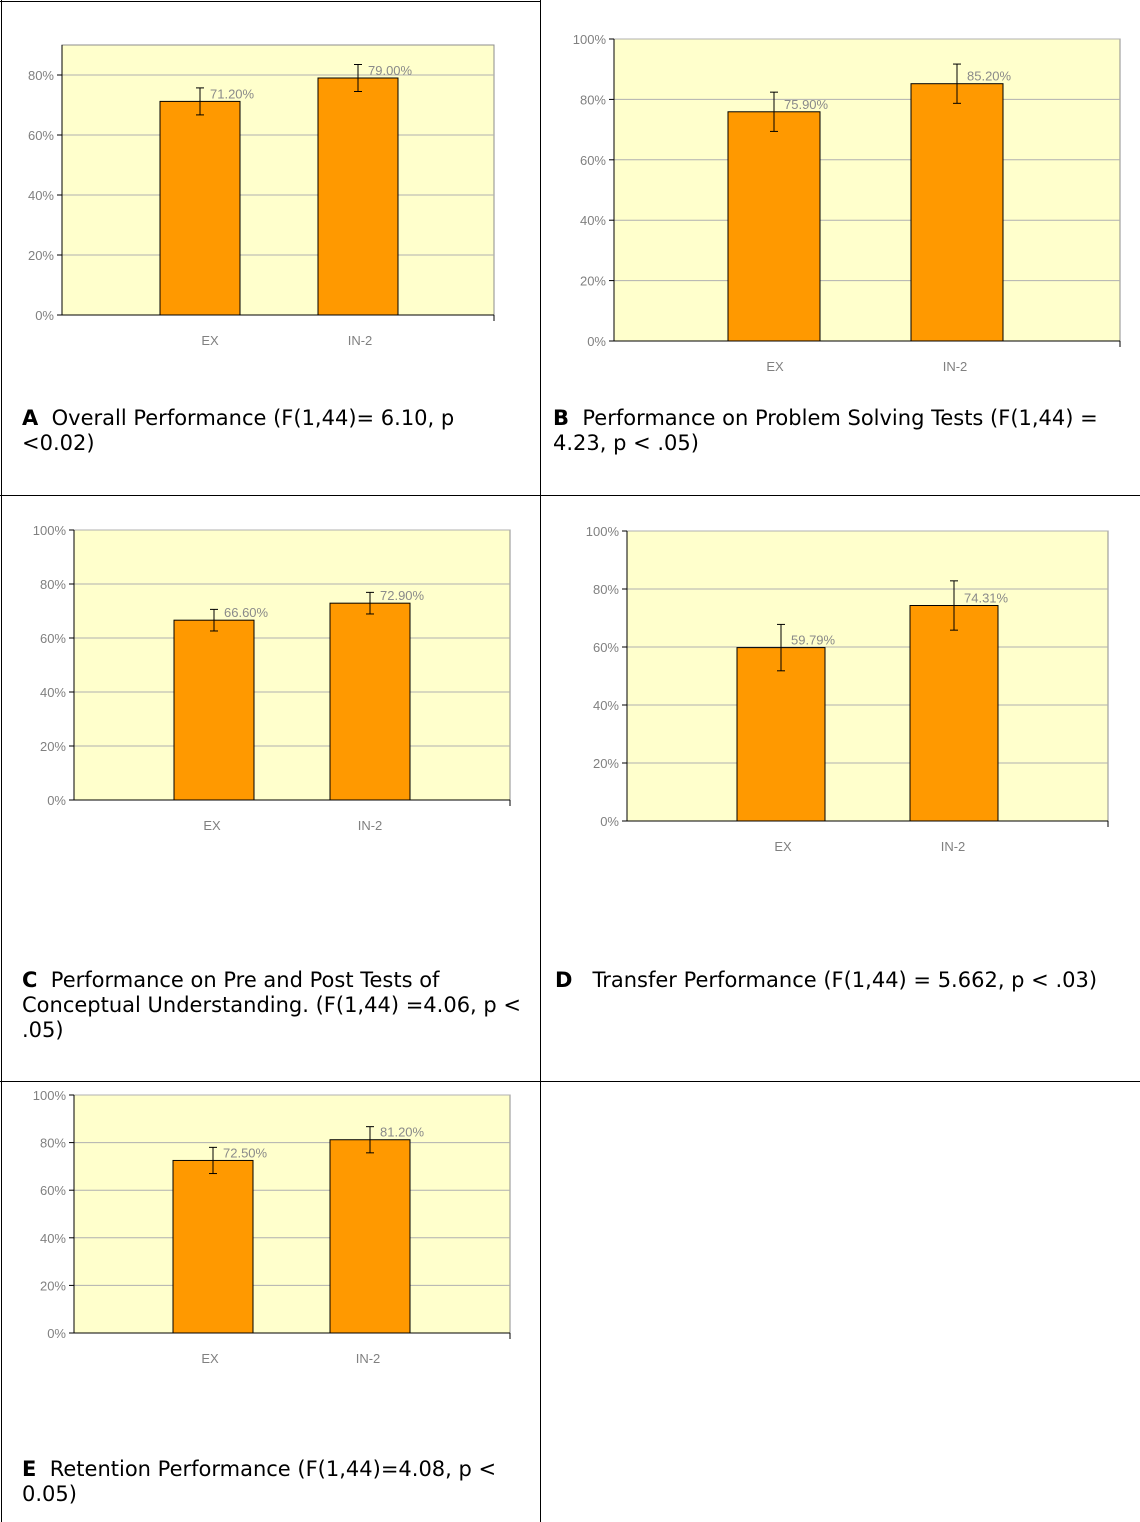  I want to click on chart-c-ytick-label: 40%, so click(53, 692).